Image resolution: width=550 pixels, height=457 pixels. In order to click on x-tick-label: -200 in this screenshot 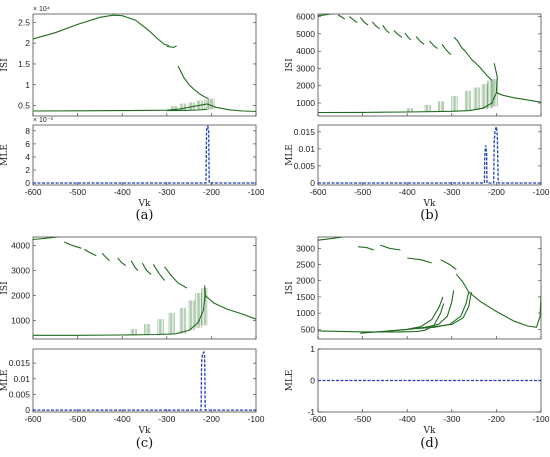, I will do `click(496, 192)`.